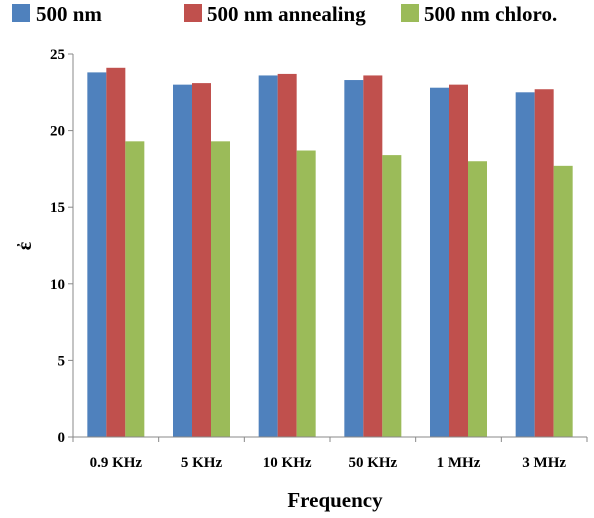 The width and height of the screenshot is (594, 518). Describe the element at coordinates (459, 463) in the screenshot. I see `x-tick-label: 1 MHz` at that location.